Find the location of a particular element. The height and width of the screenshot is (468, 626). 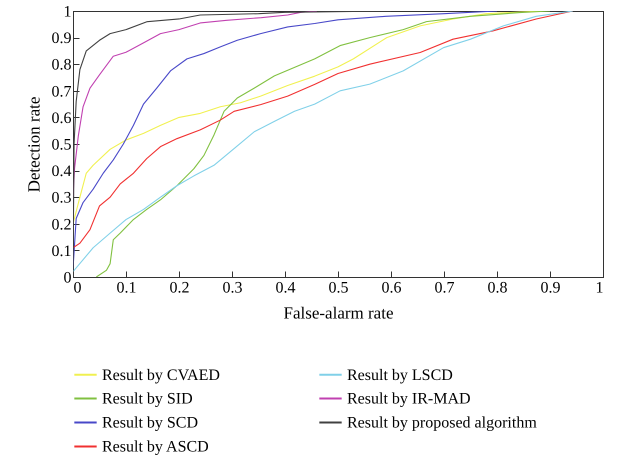

legend-label: Result by CVAED is located at coordinates (161, 375).